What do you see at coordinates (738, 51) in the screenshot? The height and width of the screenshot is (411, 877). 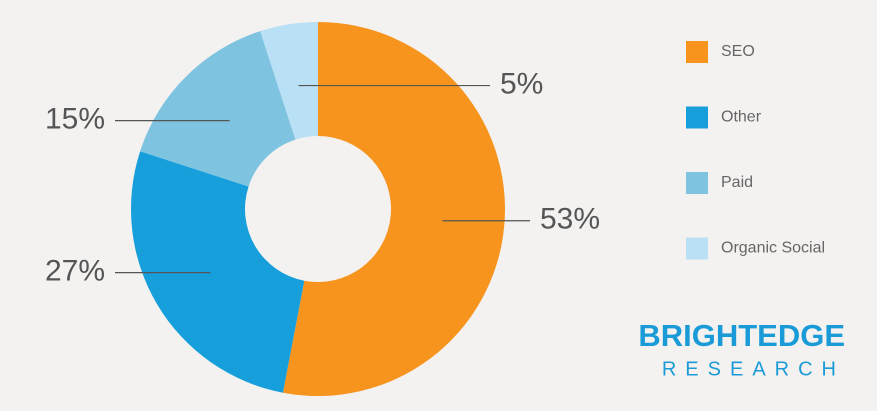 I see `legend-label: SEO` at bounding box center [738, 51].